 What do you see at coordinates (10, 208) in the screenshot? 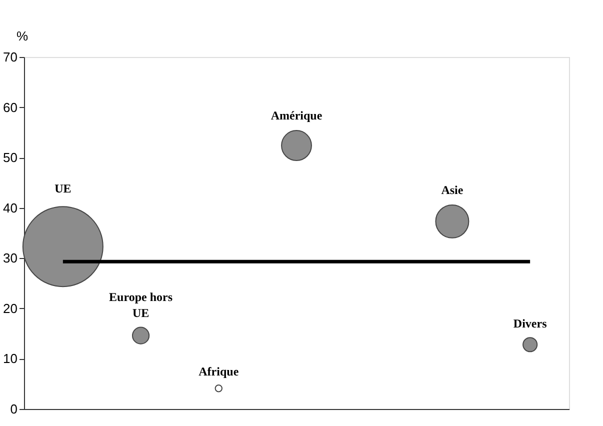
I see `y-tick-label: 40` at bounding box center [10, 208].